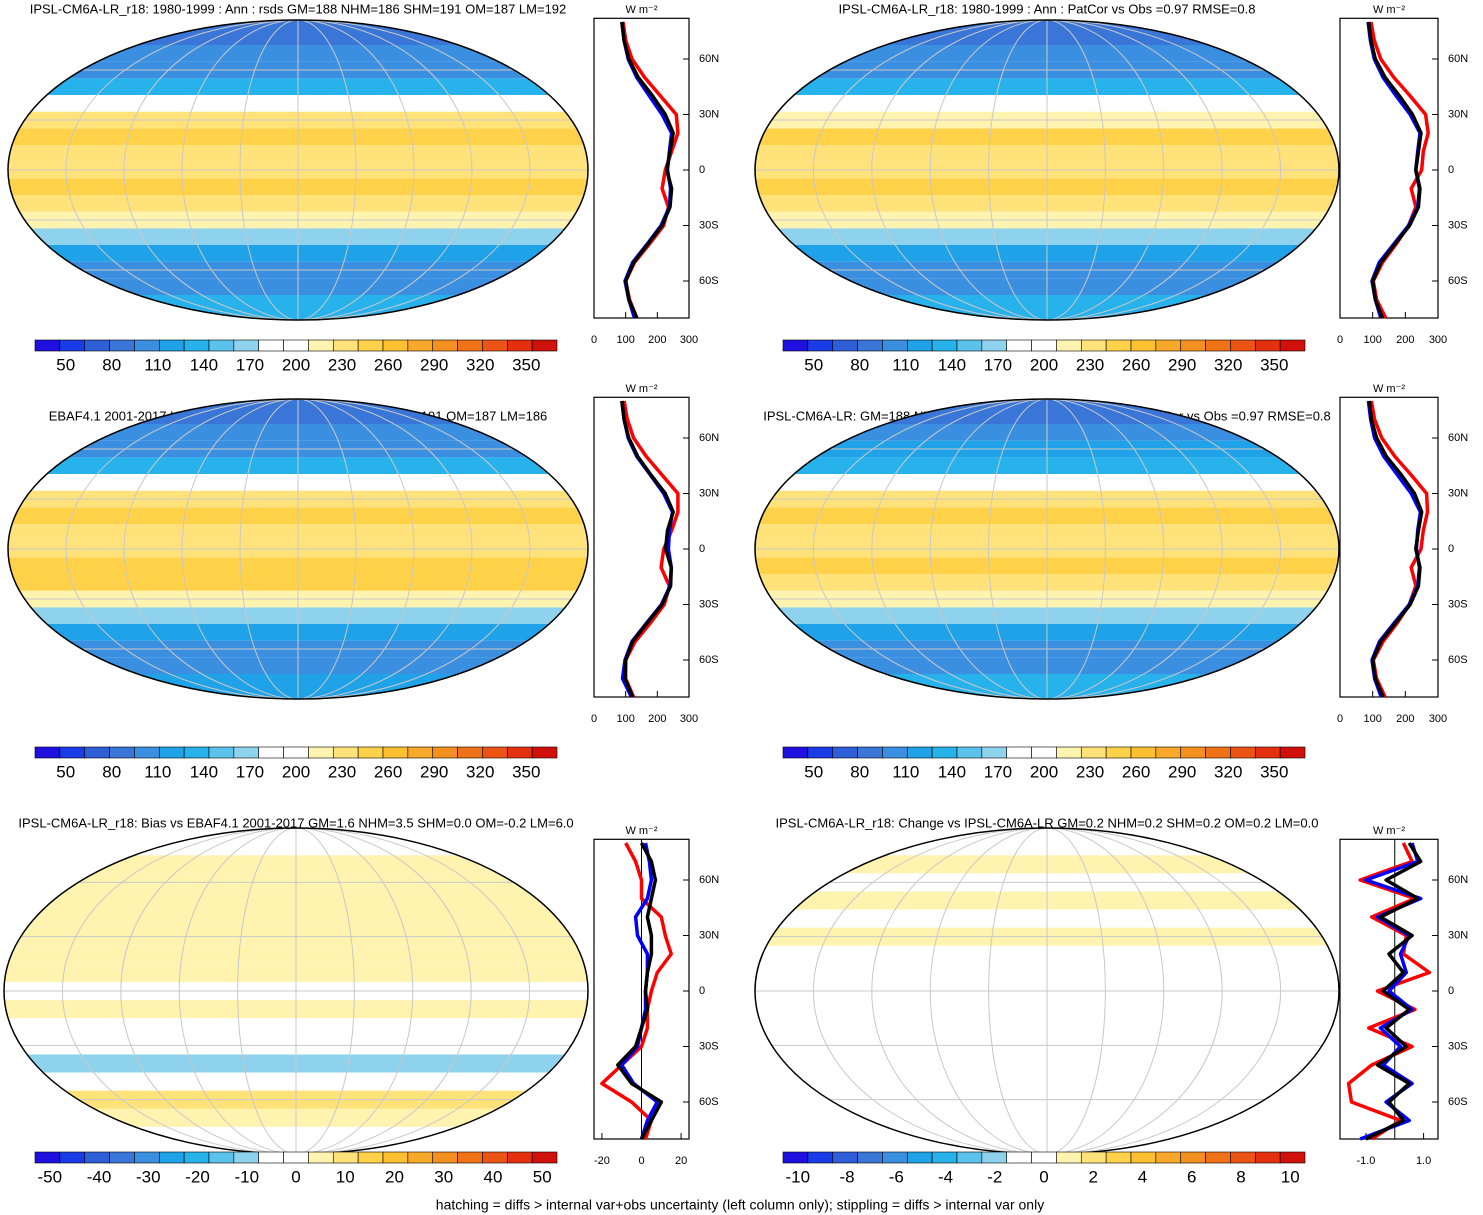 This screenshot has height=1215, width=1483. I want to click on colorbar-label: -10, so click(246, 1176).